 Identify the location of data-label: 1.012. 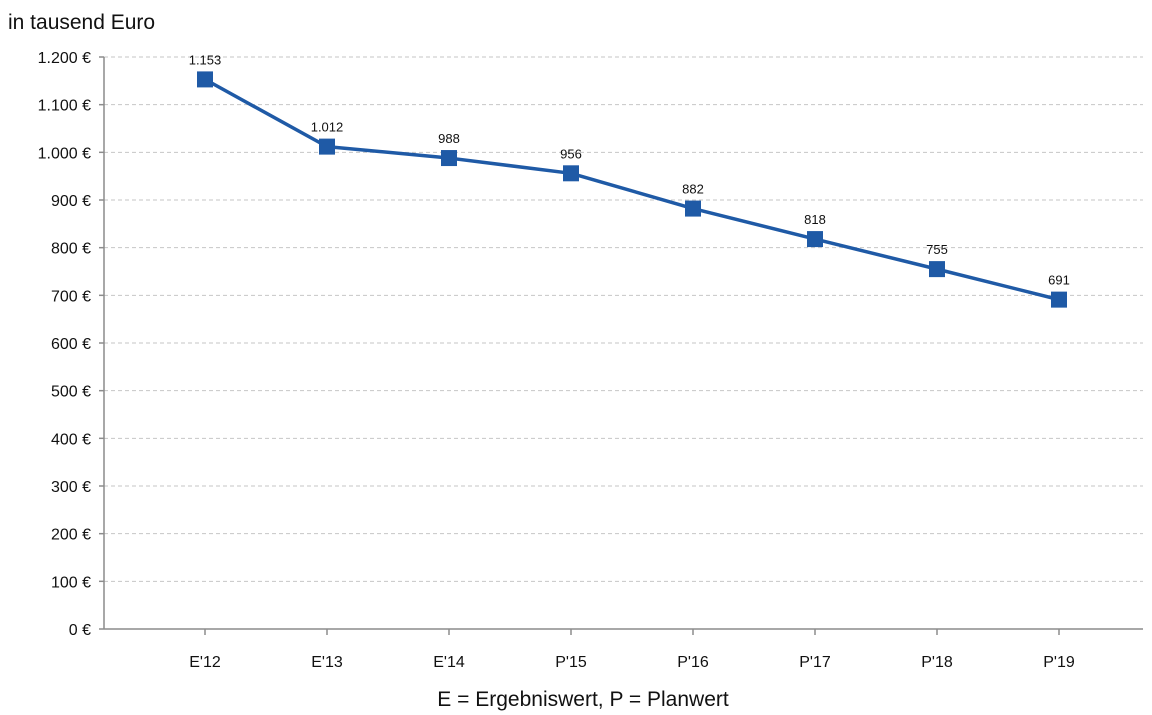
(327, 127).